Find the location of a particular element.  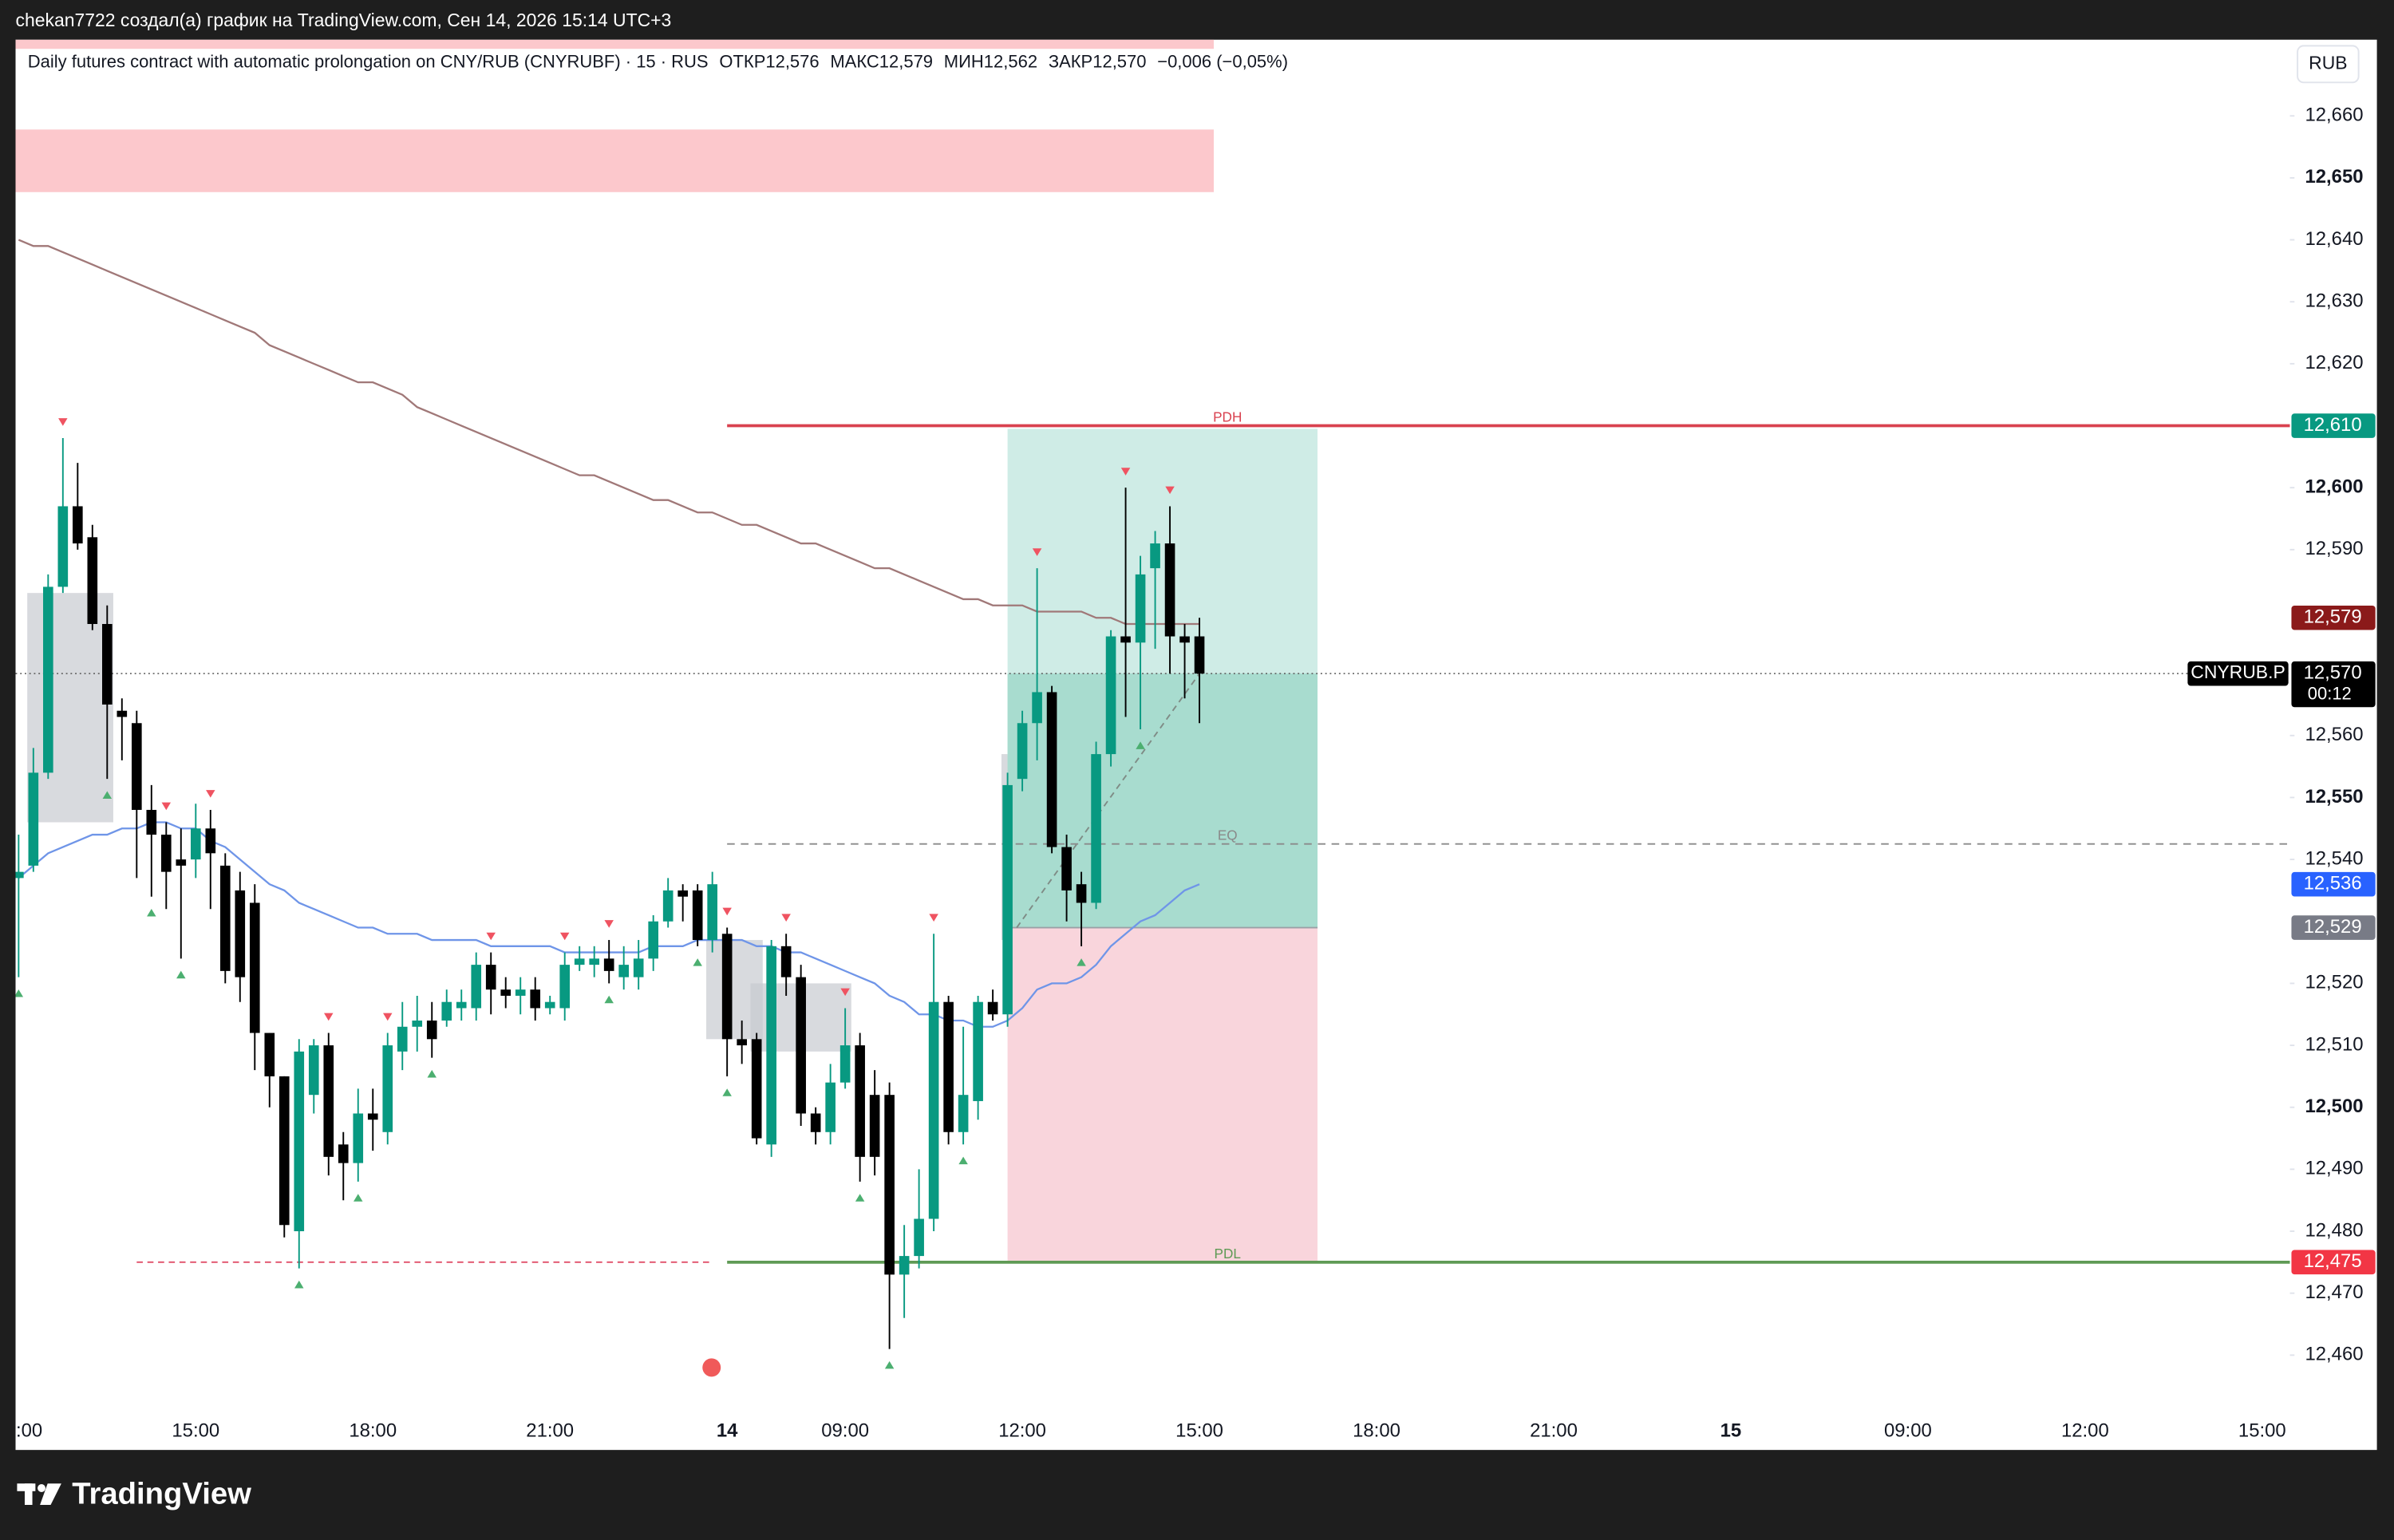

symbol-tag-box is located at coordinates (2238, 673).